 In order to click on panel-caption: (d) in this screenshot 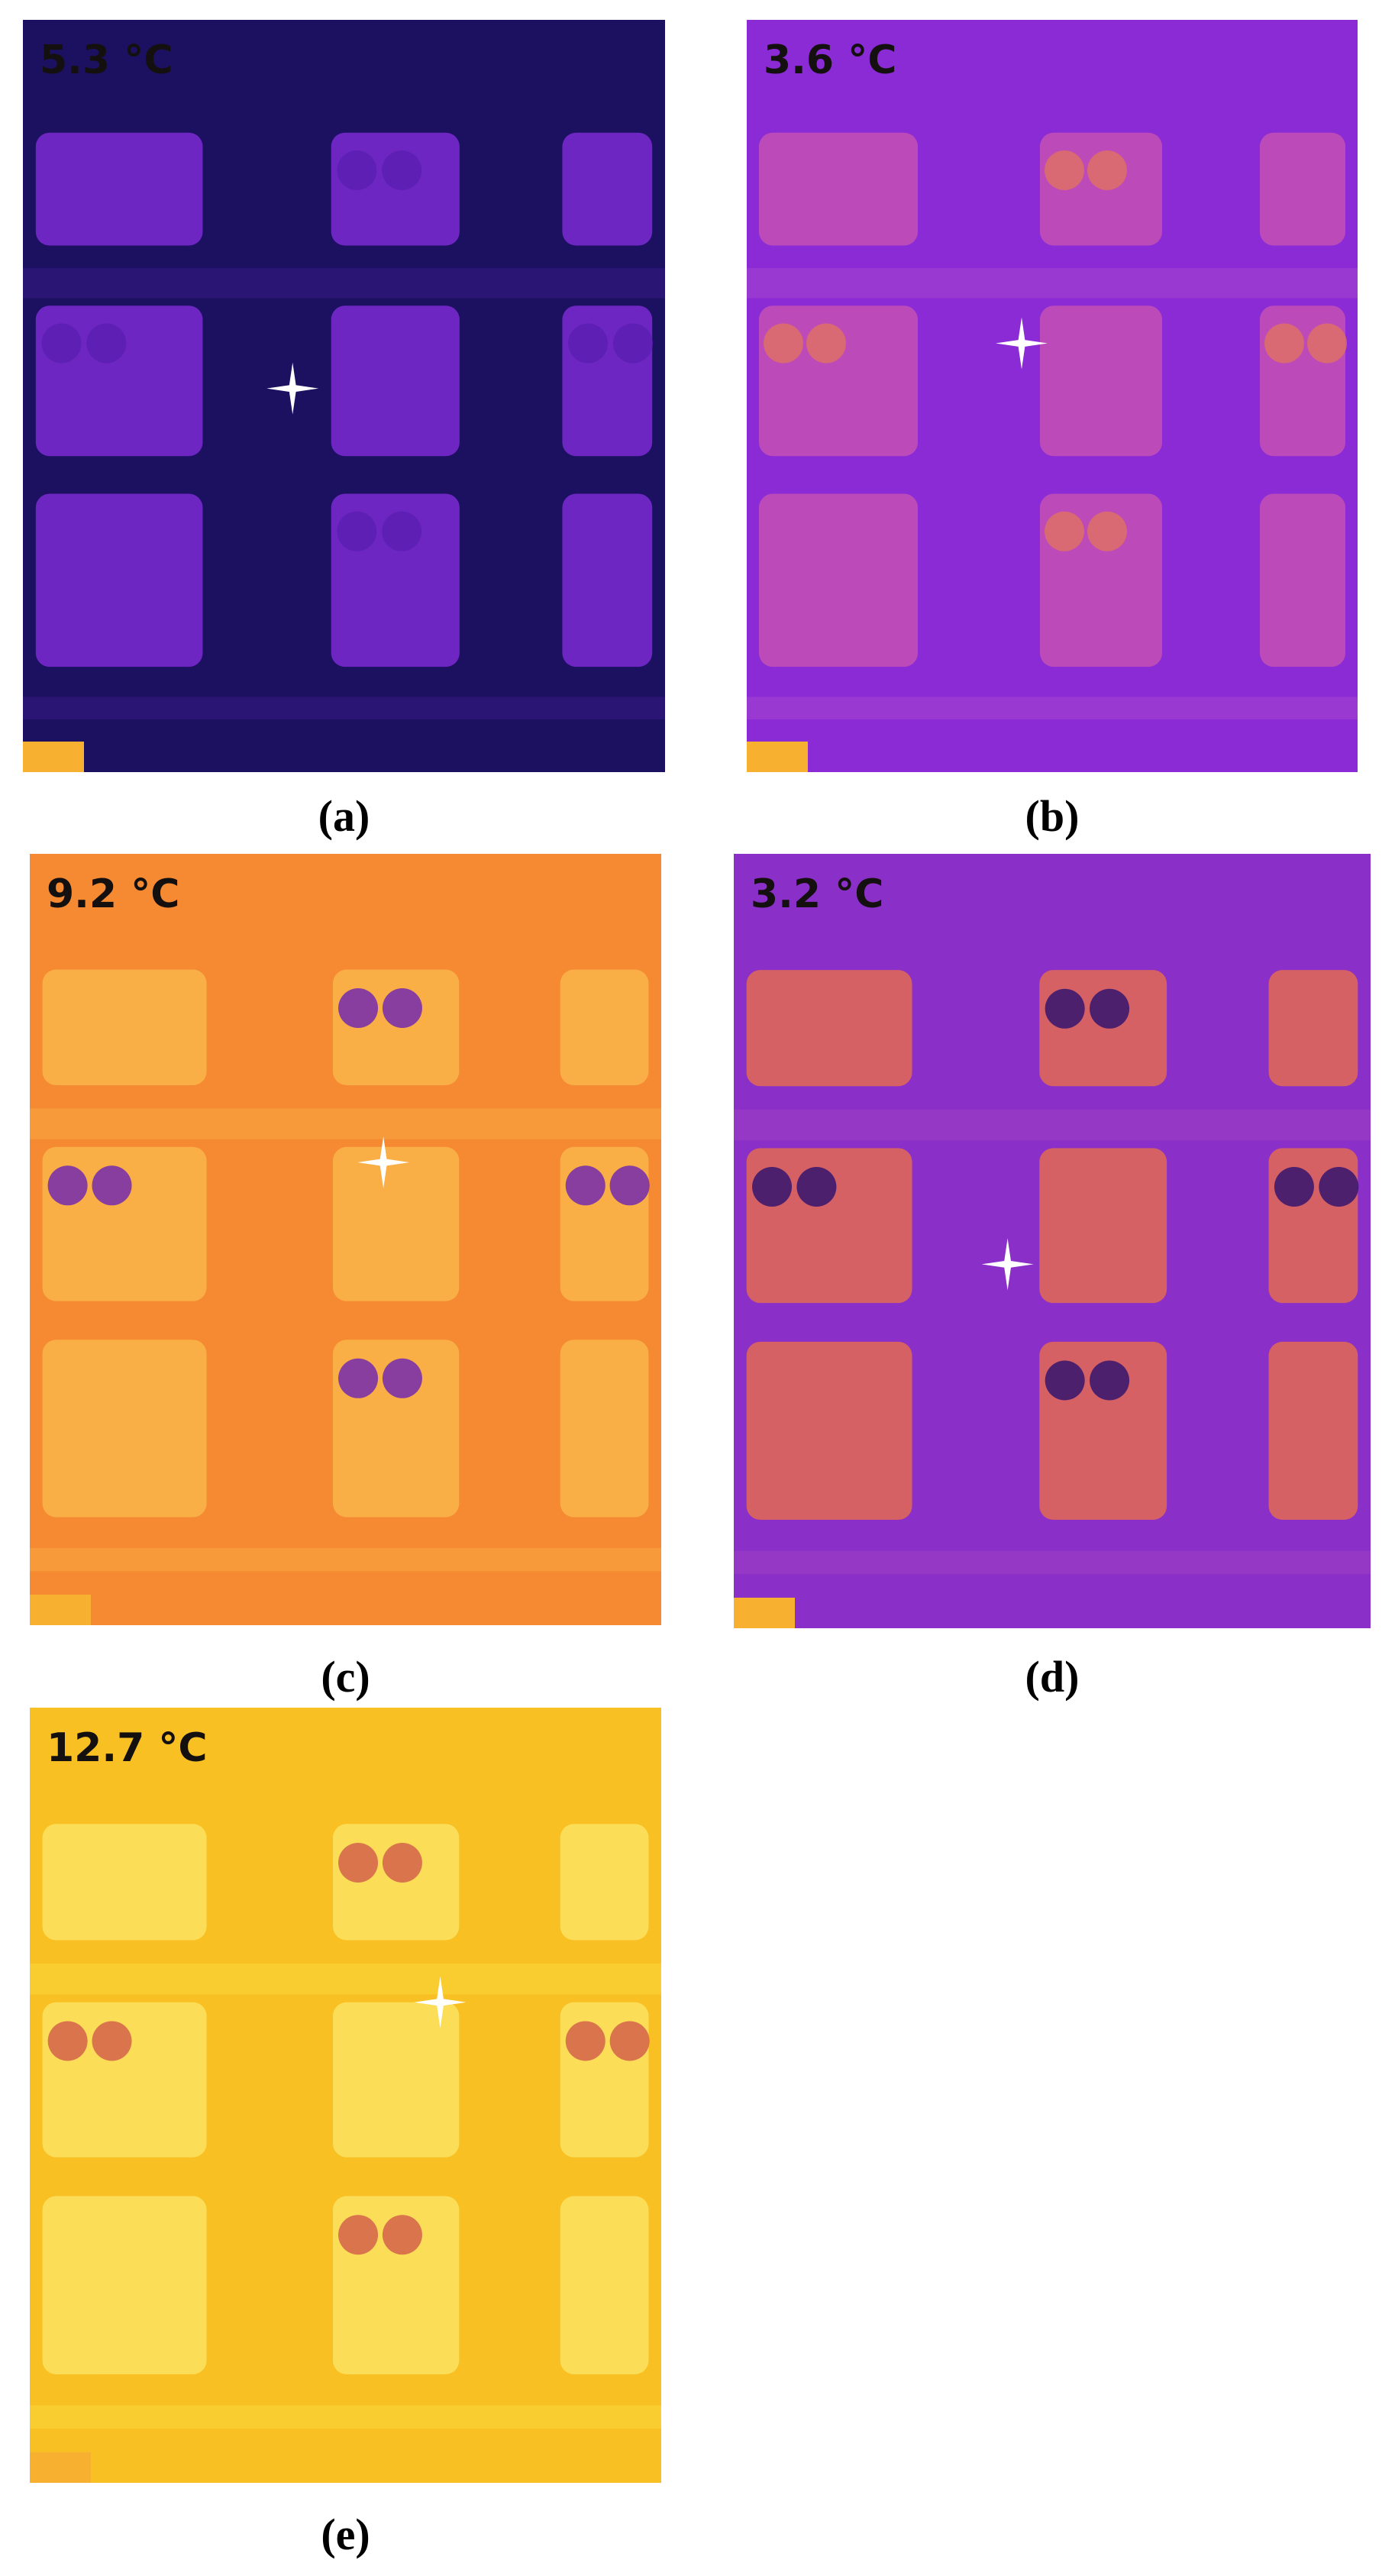, I will do `click(1052, 1677)`.